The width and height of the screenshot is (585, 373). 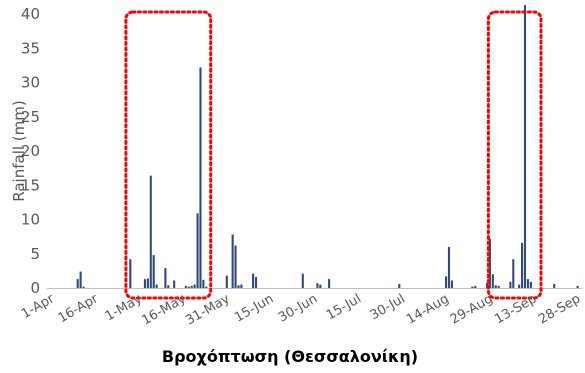 What do you see at coordinates (298, 308) in the screenshot?
I see `x-tick-label: 30-Jun` at bounding box center [298, 308].